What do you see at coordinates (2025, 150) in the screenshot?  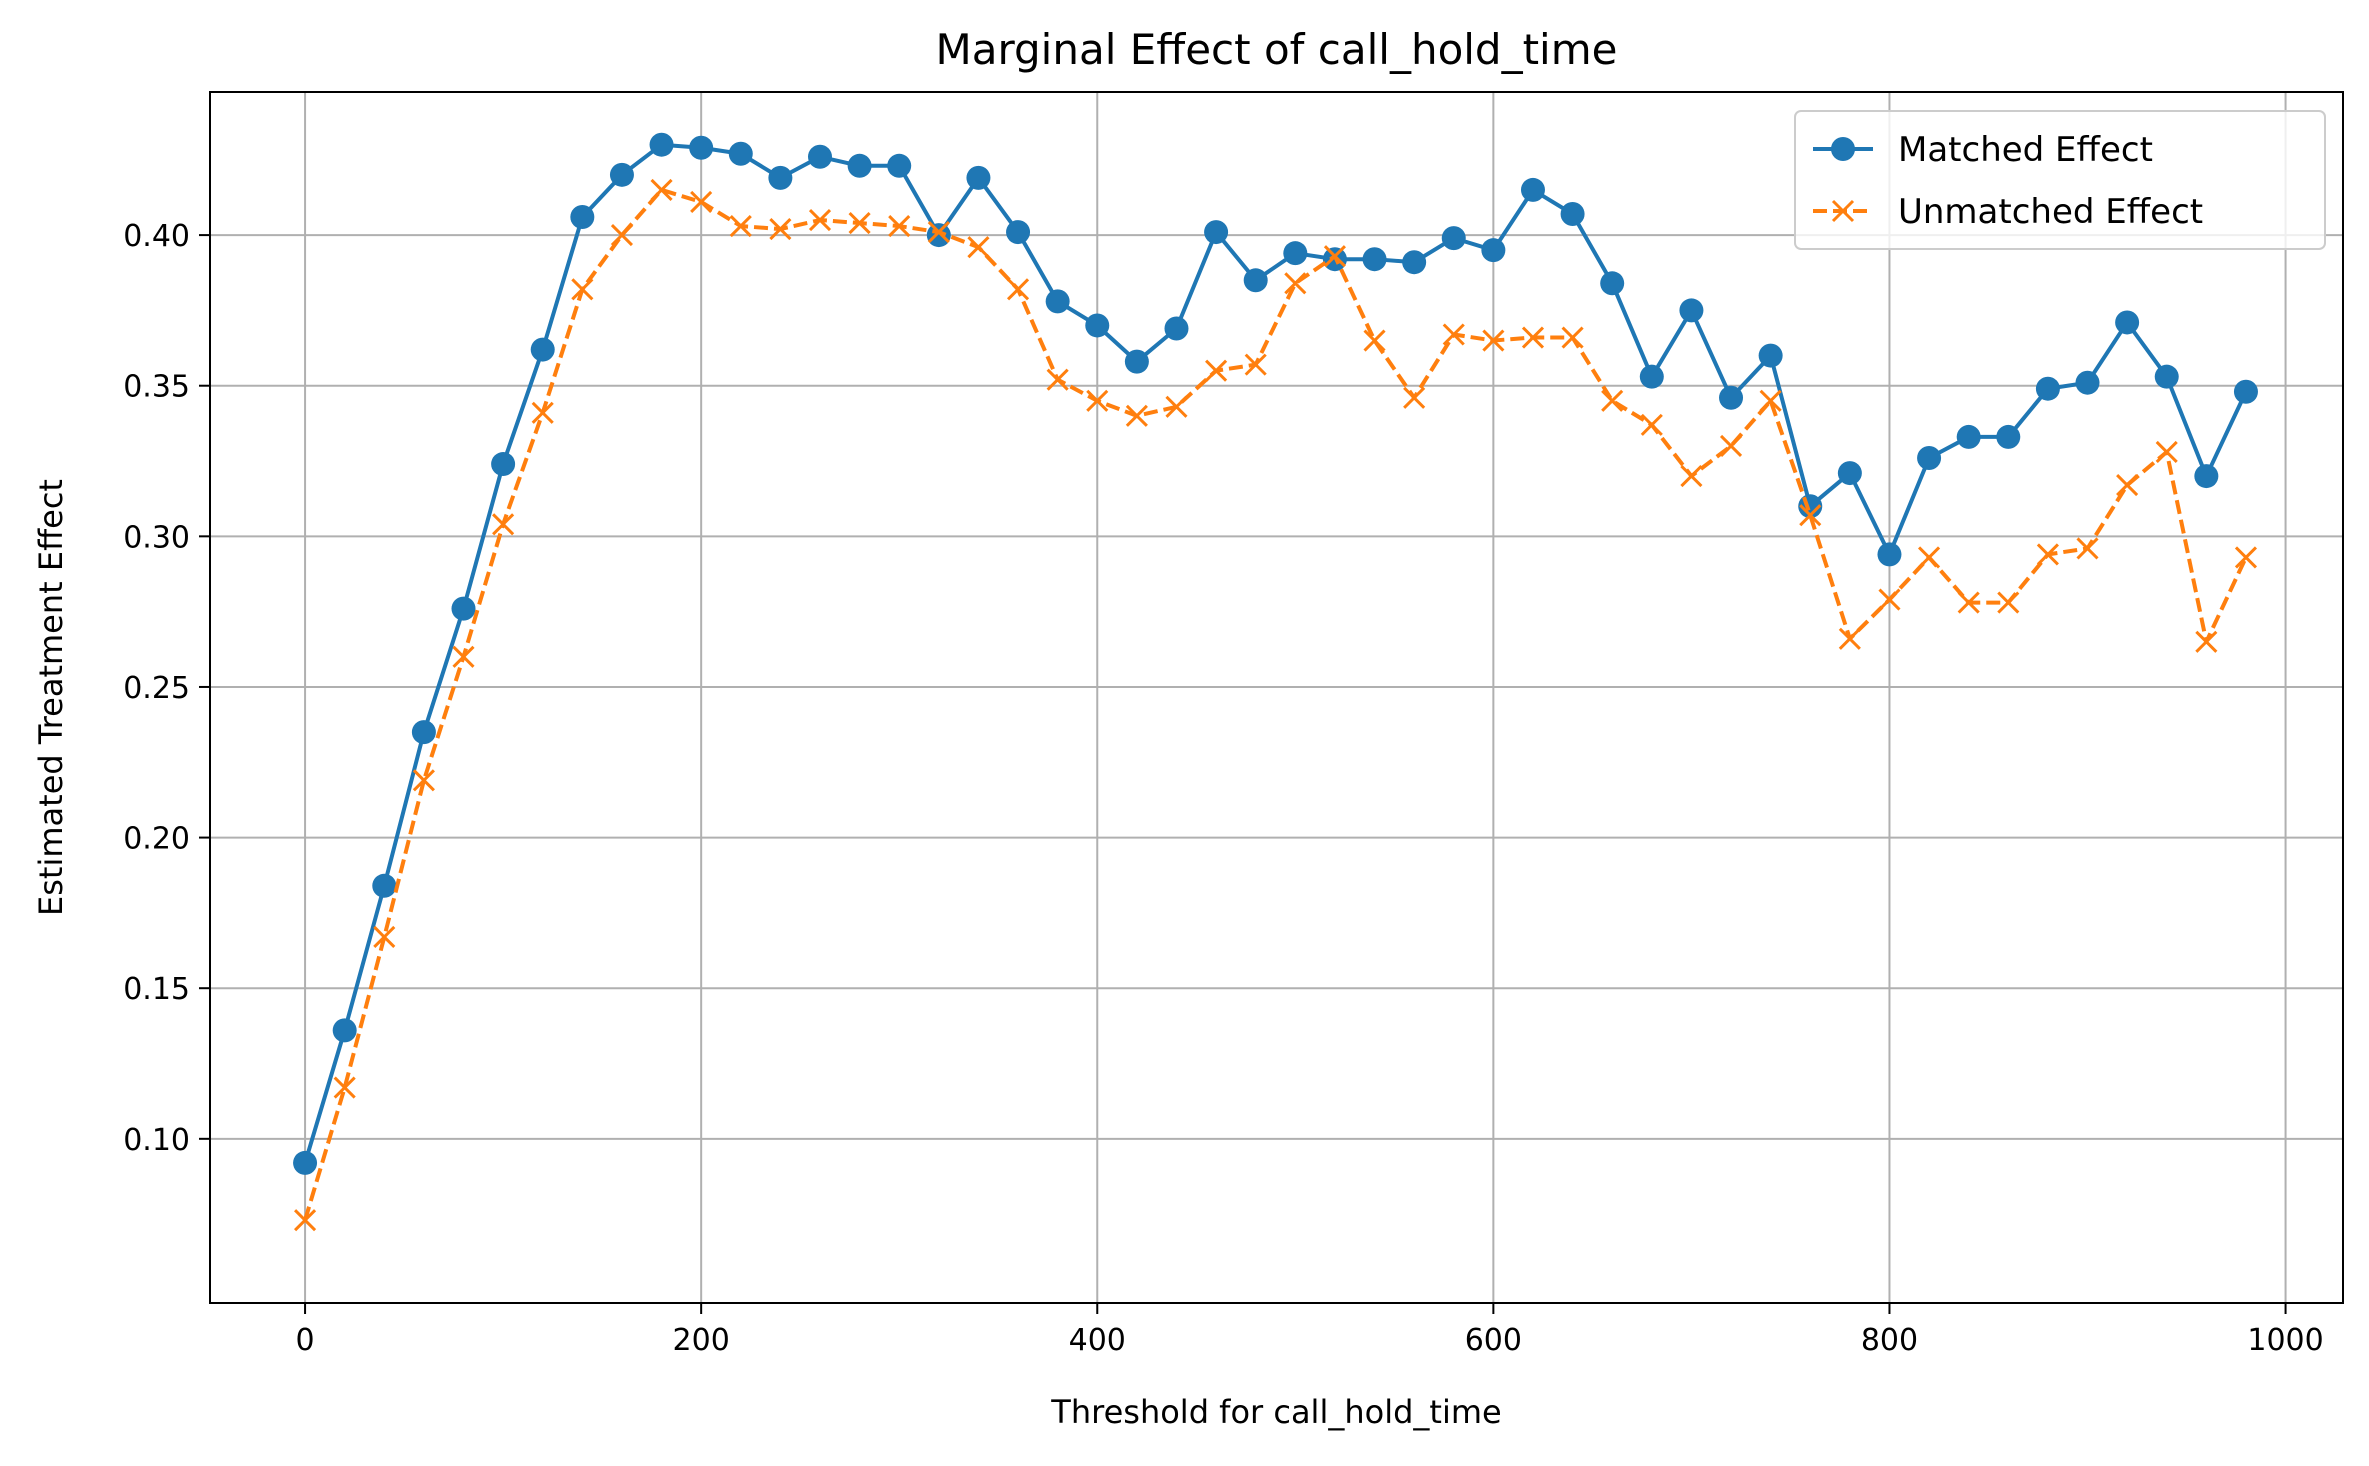 I see `legend-label: Matched Effect` at bounding box center [2025, 150].